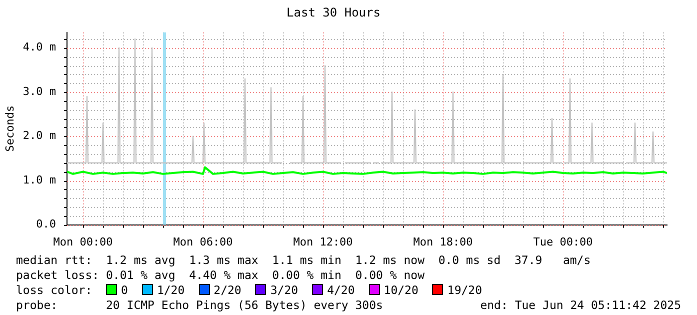 This screenshot has width=697, height=315. What do you see at coordinates (55, 290) in the screenshot?
I see `legend-title: loss color:` at bounding box center [55, 290].